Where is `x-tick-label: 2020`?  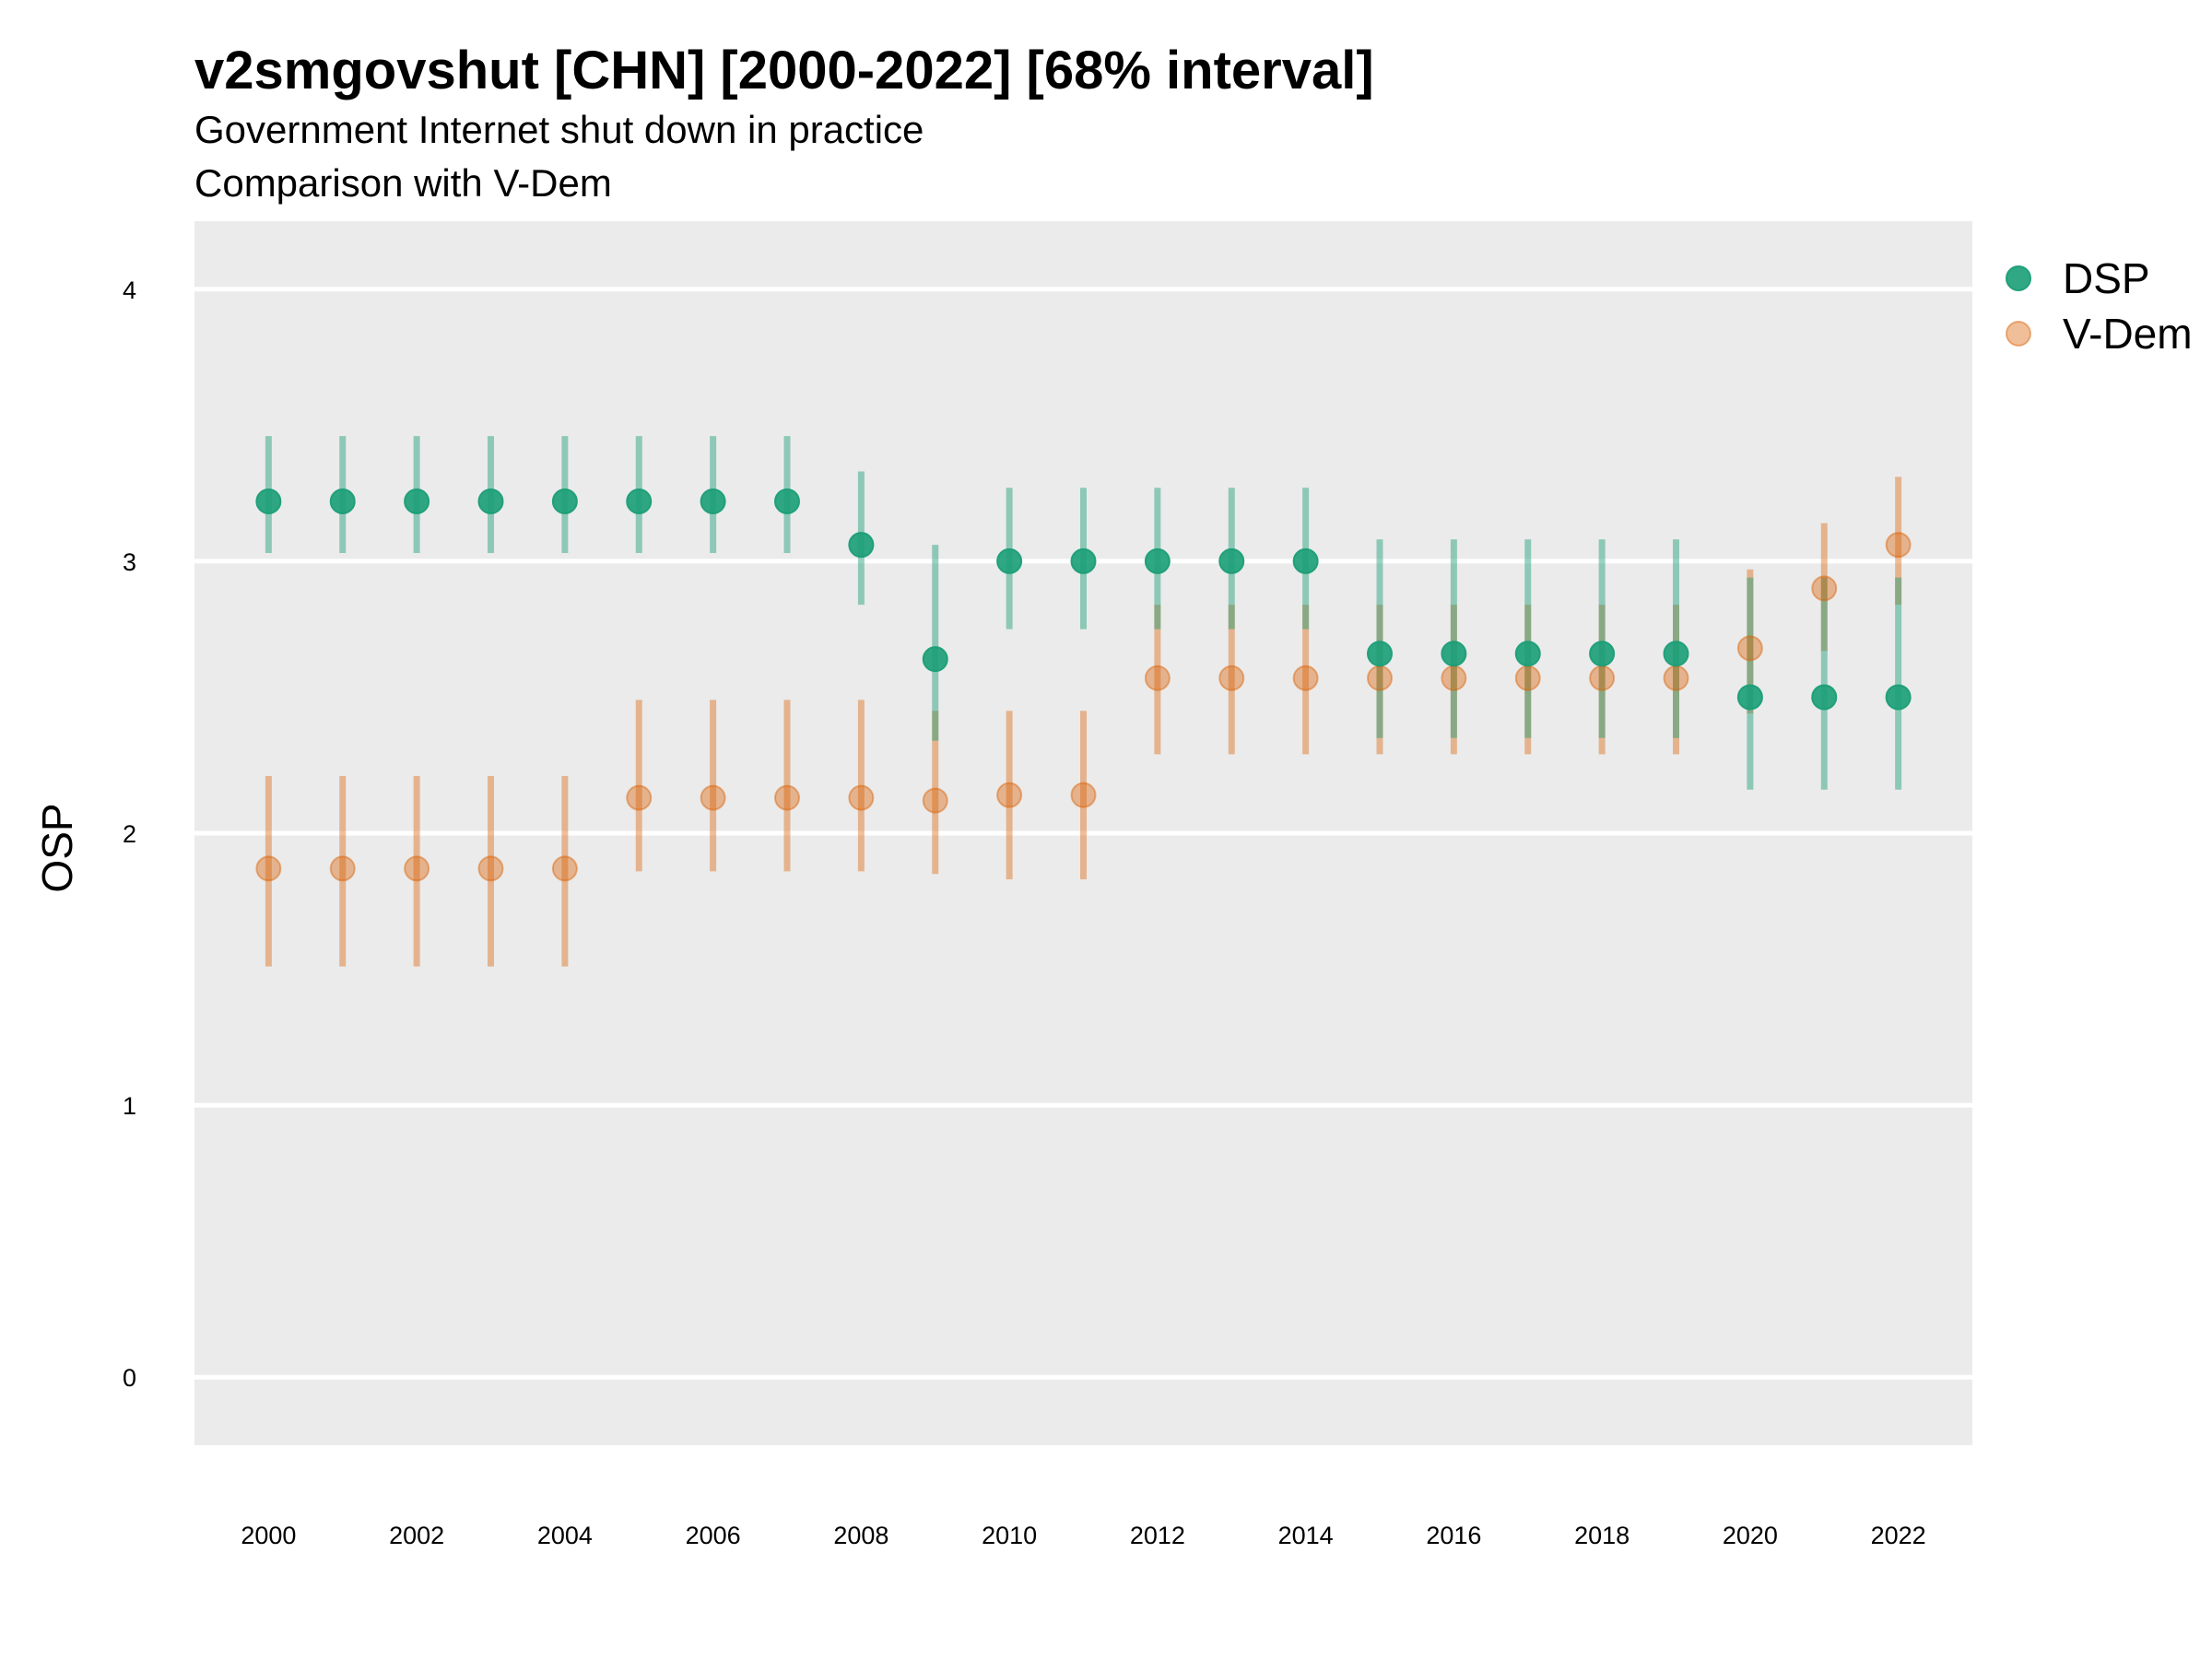 x-tick-label: 2020 is located at coordinates (1750, 1535).